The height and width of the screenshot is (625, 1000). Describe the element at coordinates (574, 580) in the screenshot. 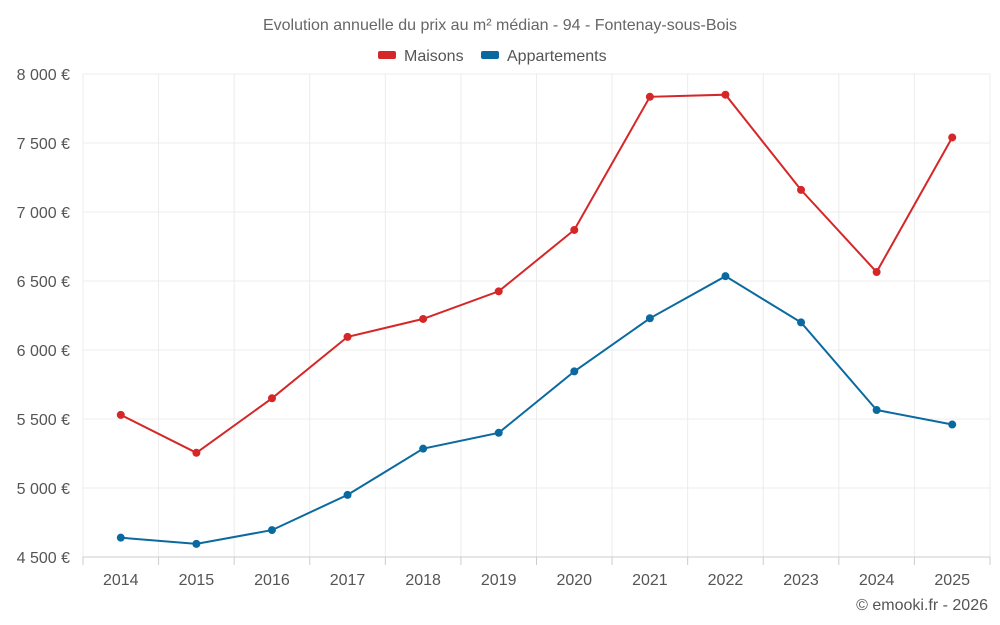

I see `x-tick-label: 2020` at that location.